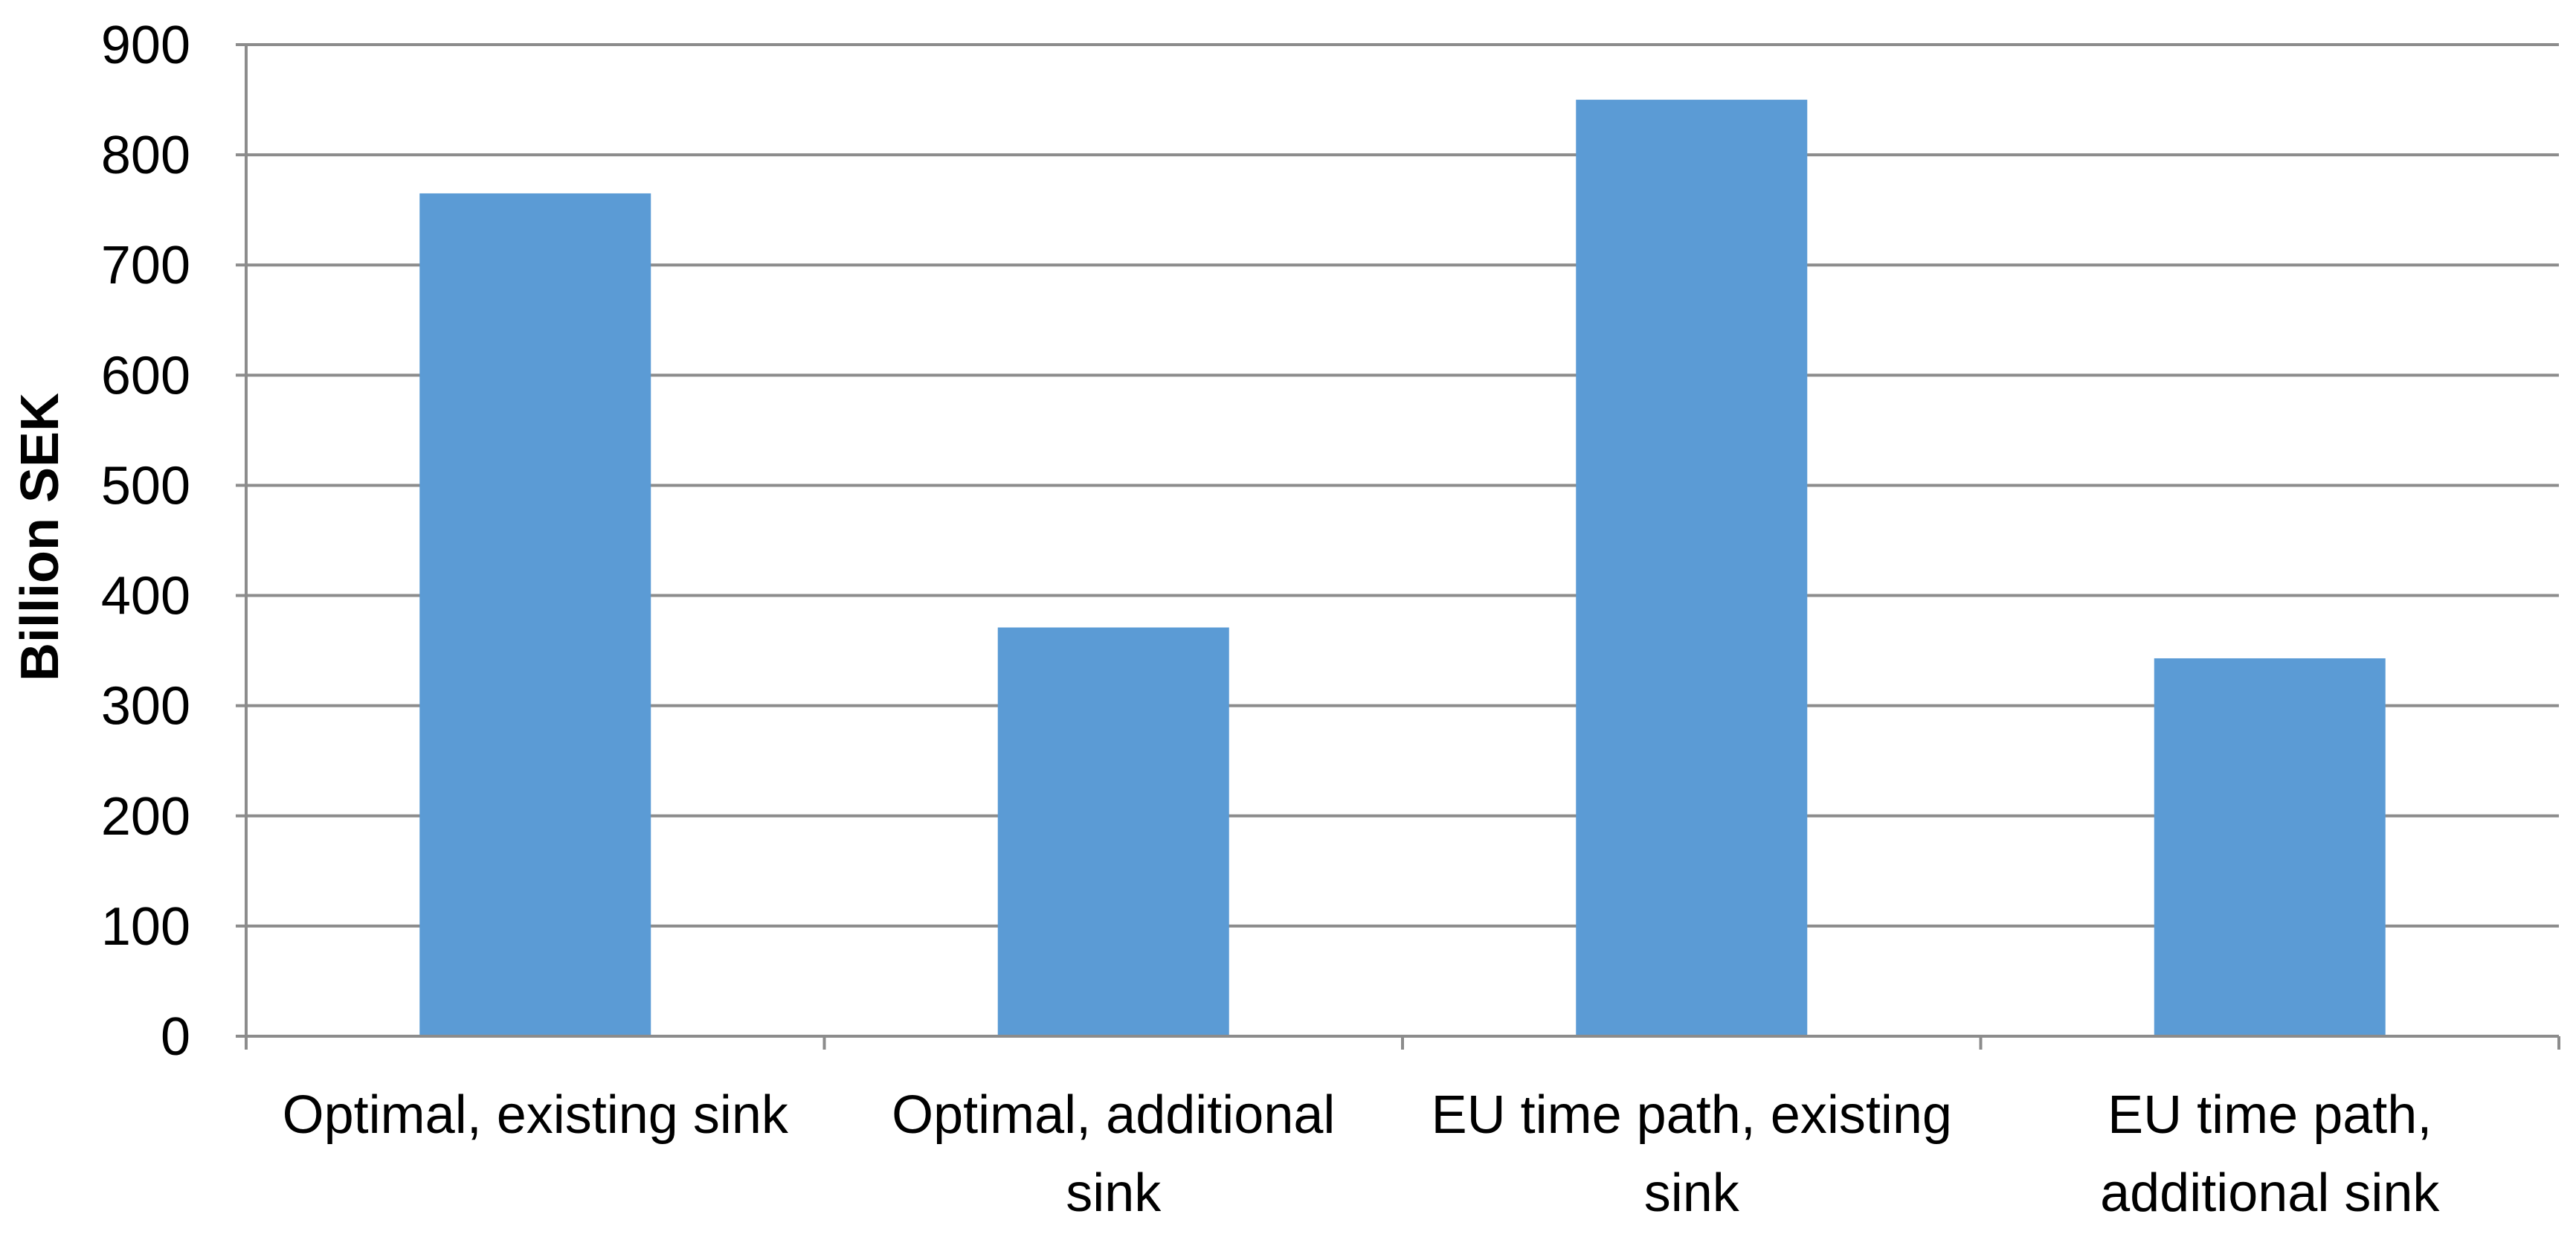 The height and width of the screenshot is (1246, 2576). I want to click on y-tick-label: 500, so click(145, 486).